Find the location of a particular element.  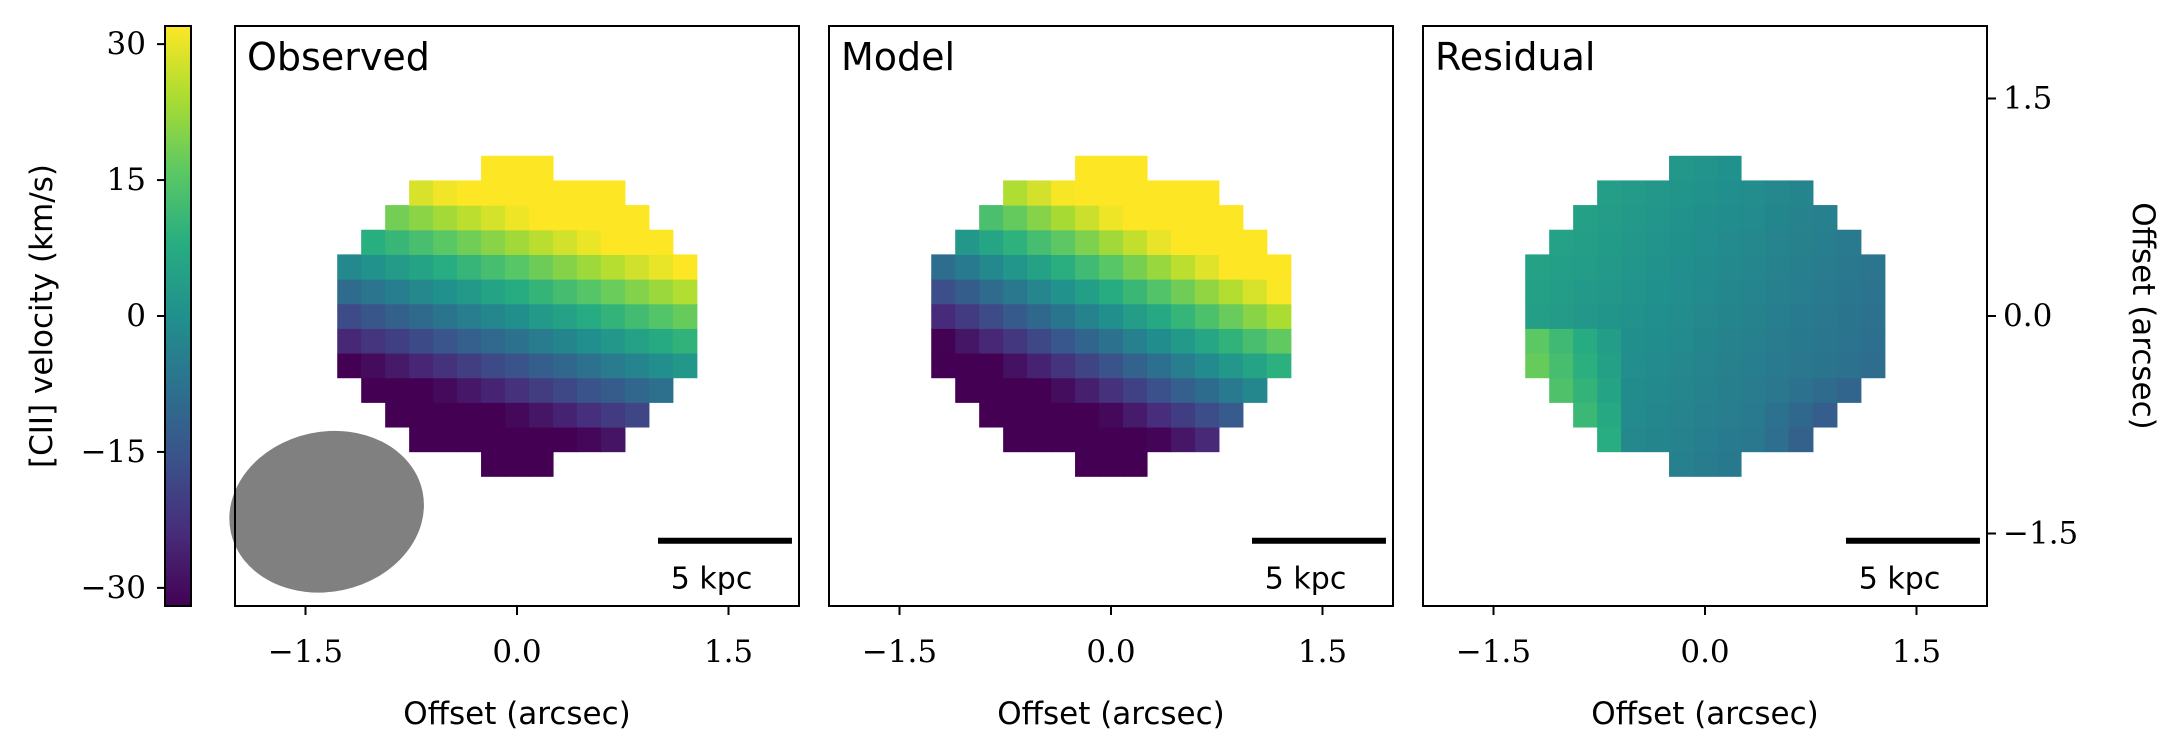

colorbar-tick-label: 15 is located at coordinates (126, 180).